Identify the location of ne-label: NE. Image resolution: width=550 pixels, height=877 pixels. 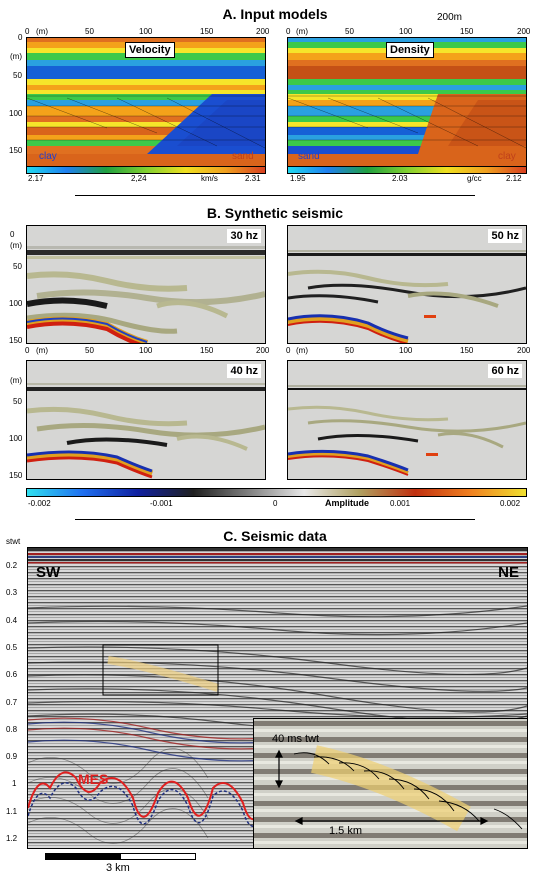
(508, 572).